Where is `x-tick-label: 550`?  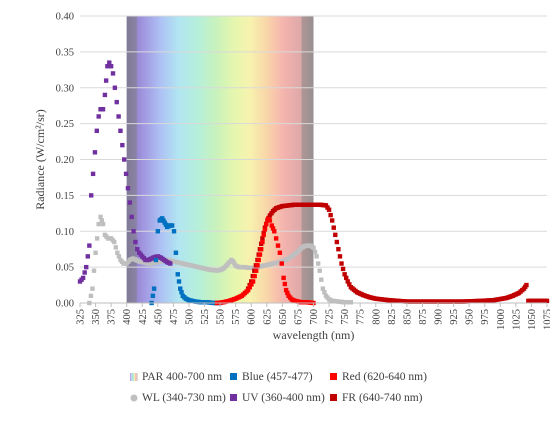 x-tick-label: 550 is located at coordinates (221, 317).